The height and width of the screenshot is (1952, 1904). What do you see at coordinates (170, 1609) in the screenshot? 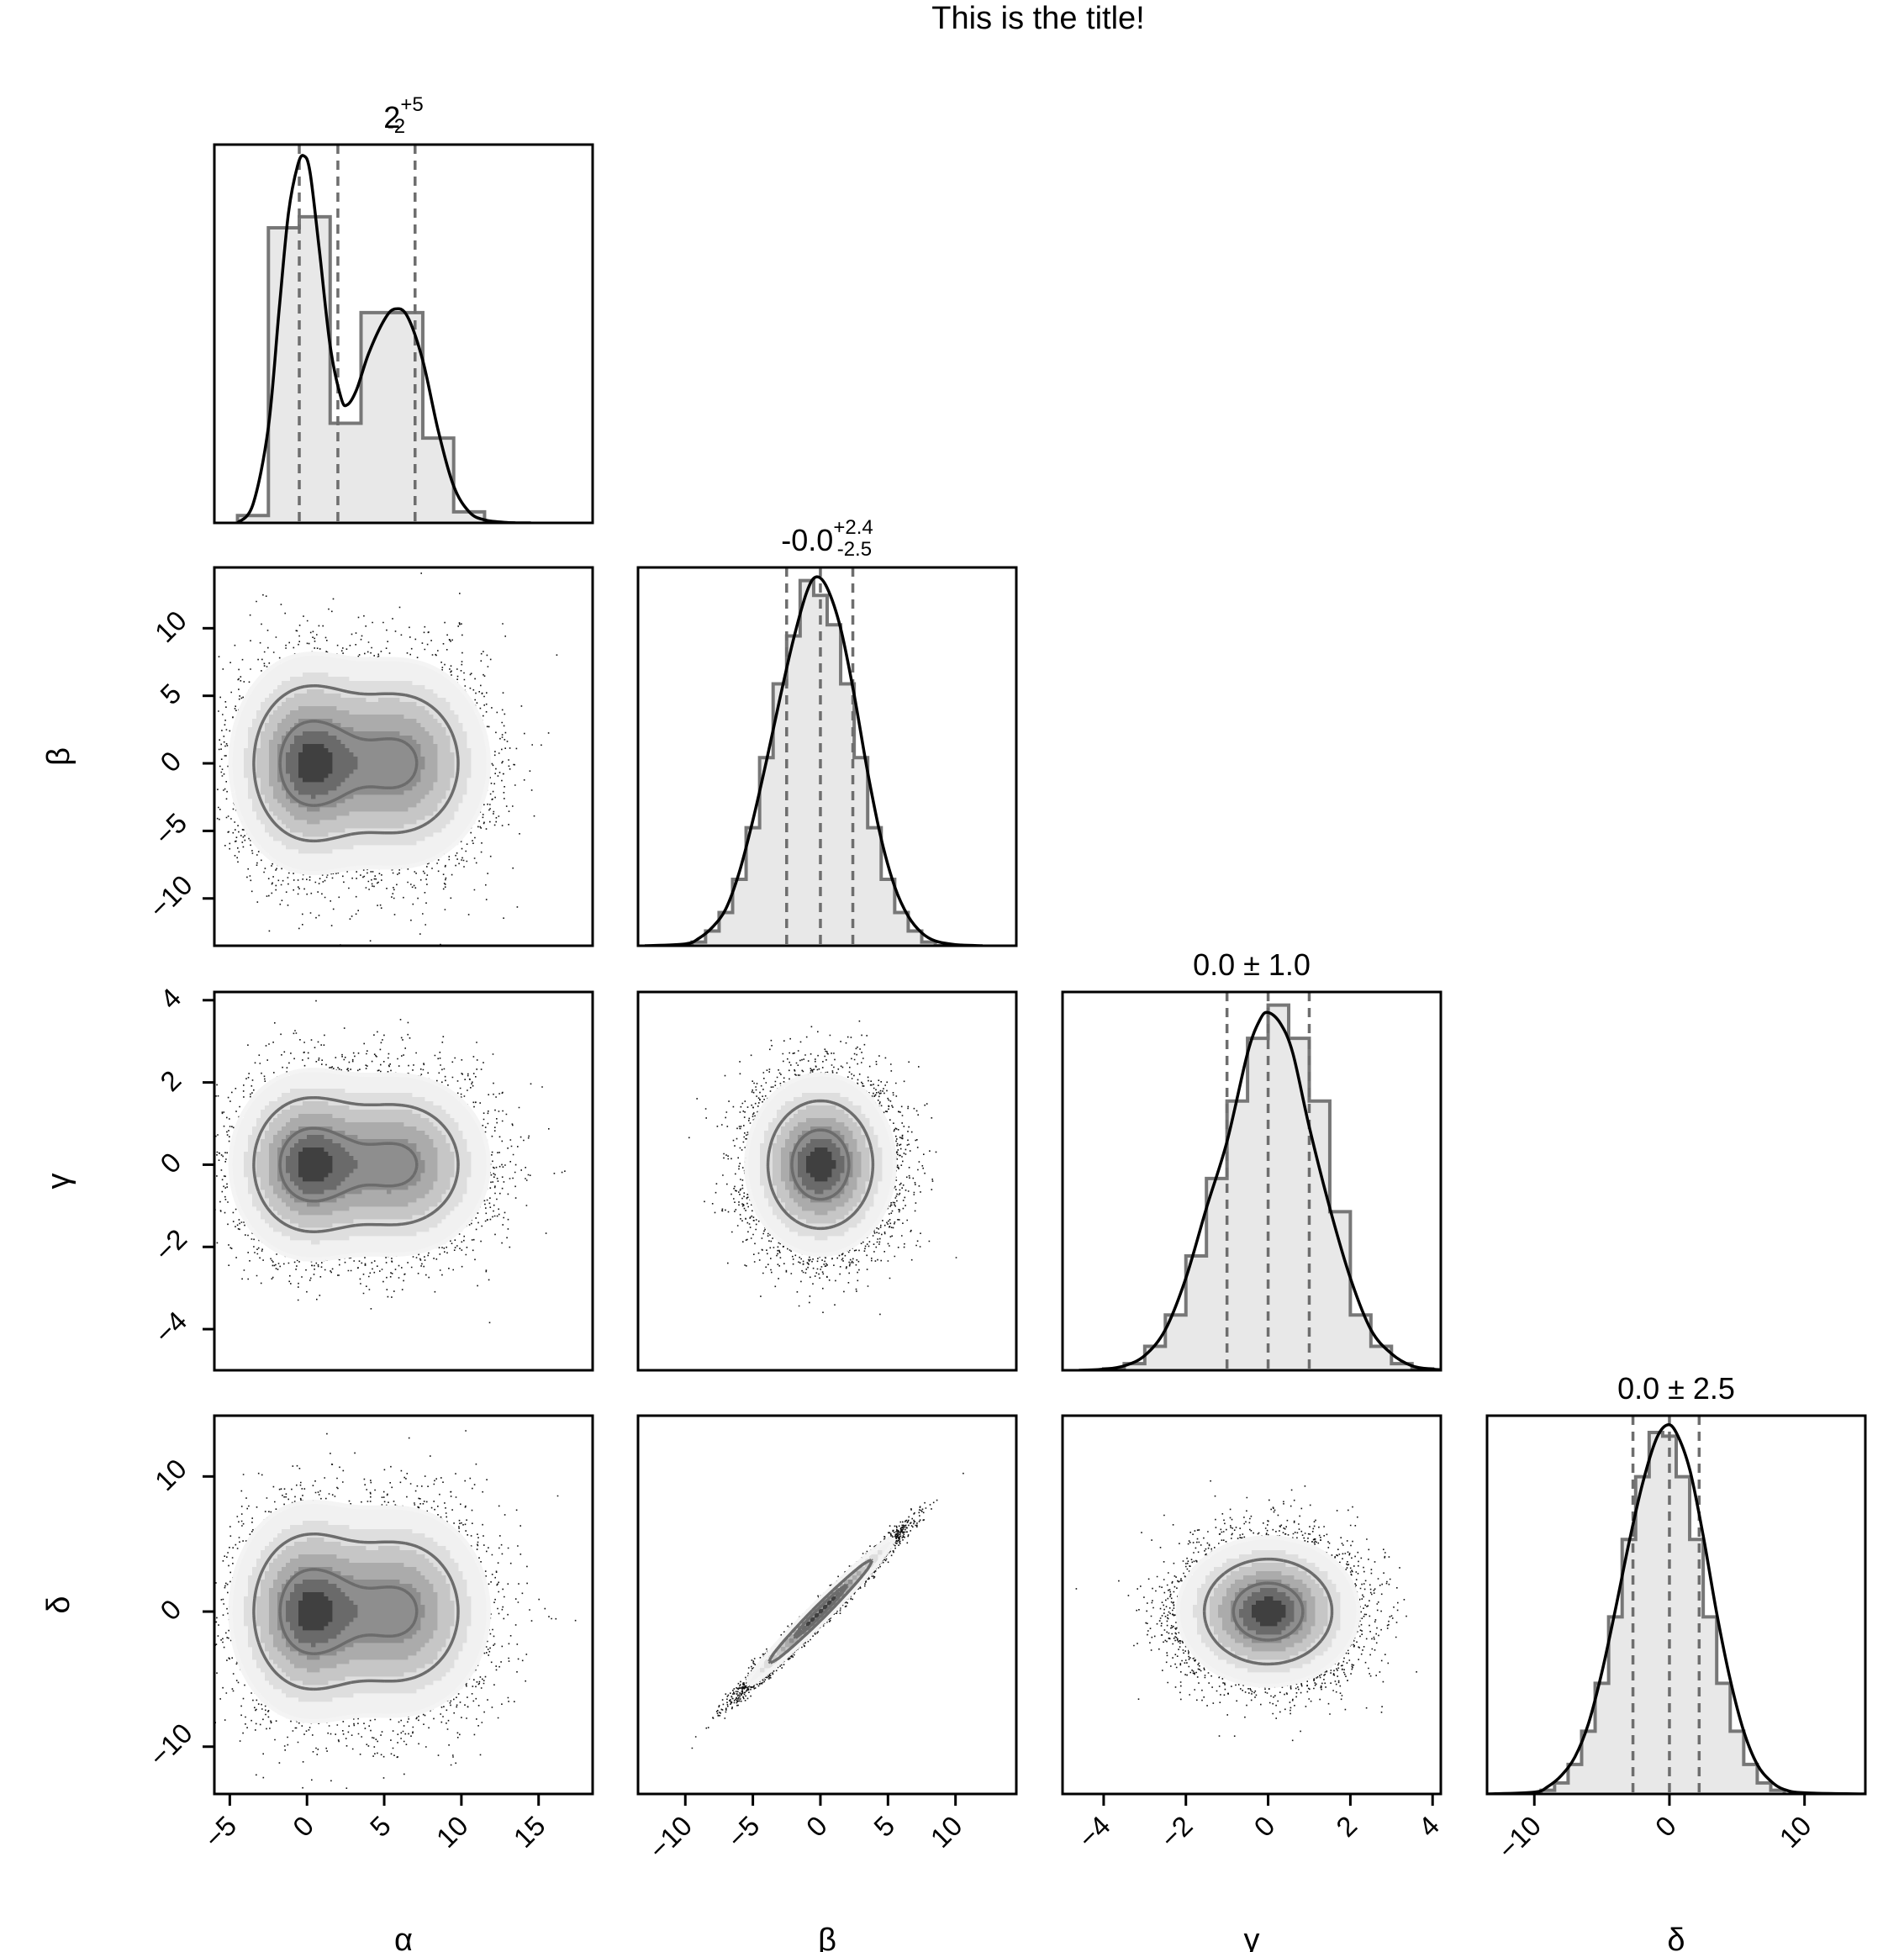
I see `y-tick-label-δ: 0` at bounding box center [170, 1609].